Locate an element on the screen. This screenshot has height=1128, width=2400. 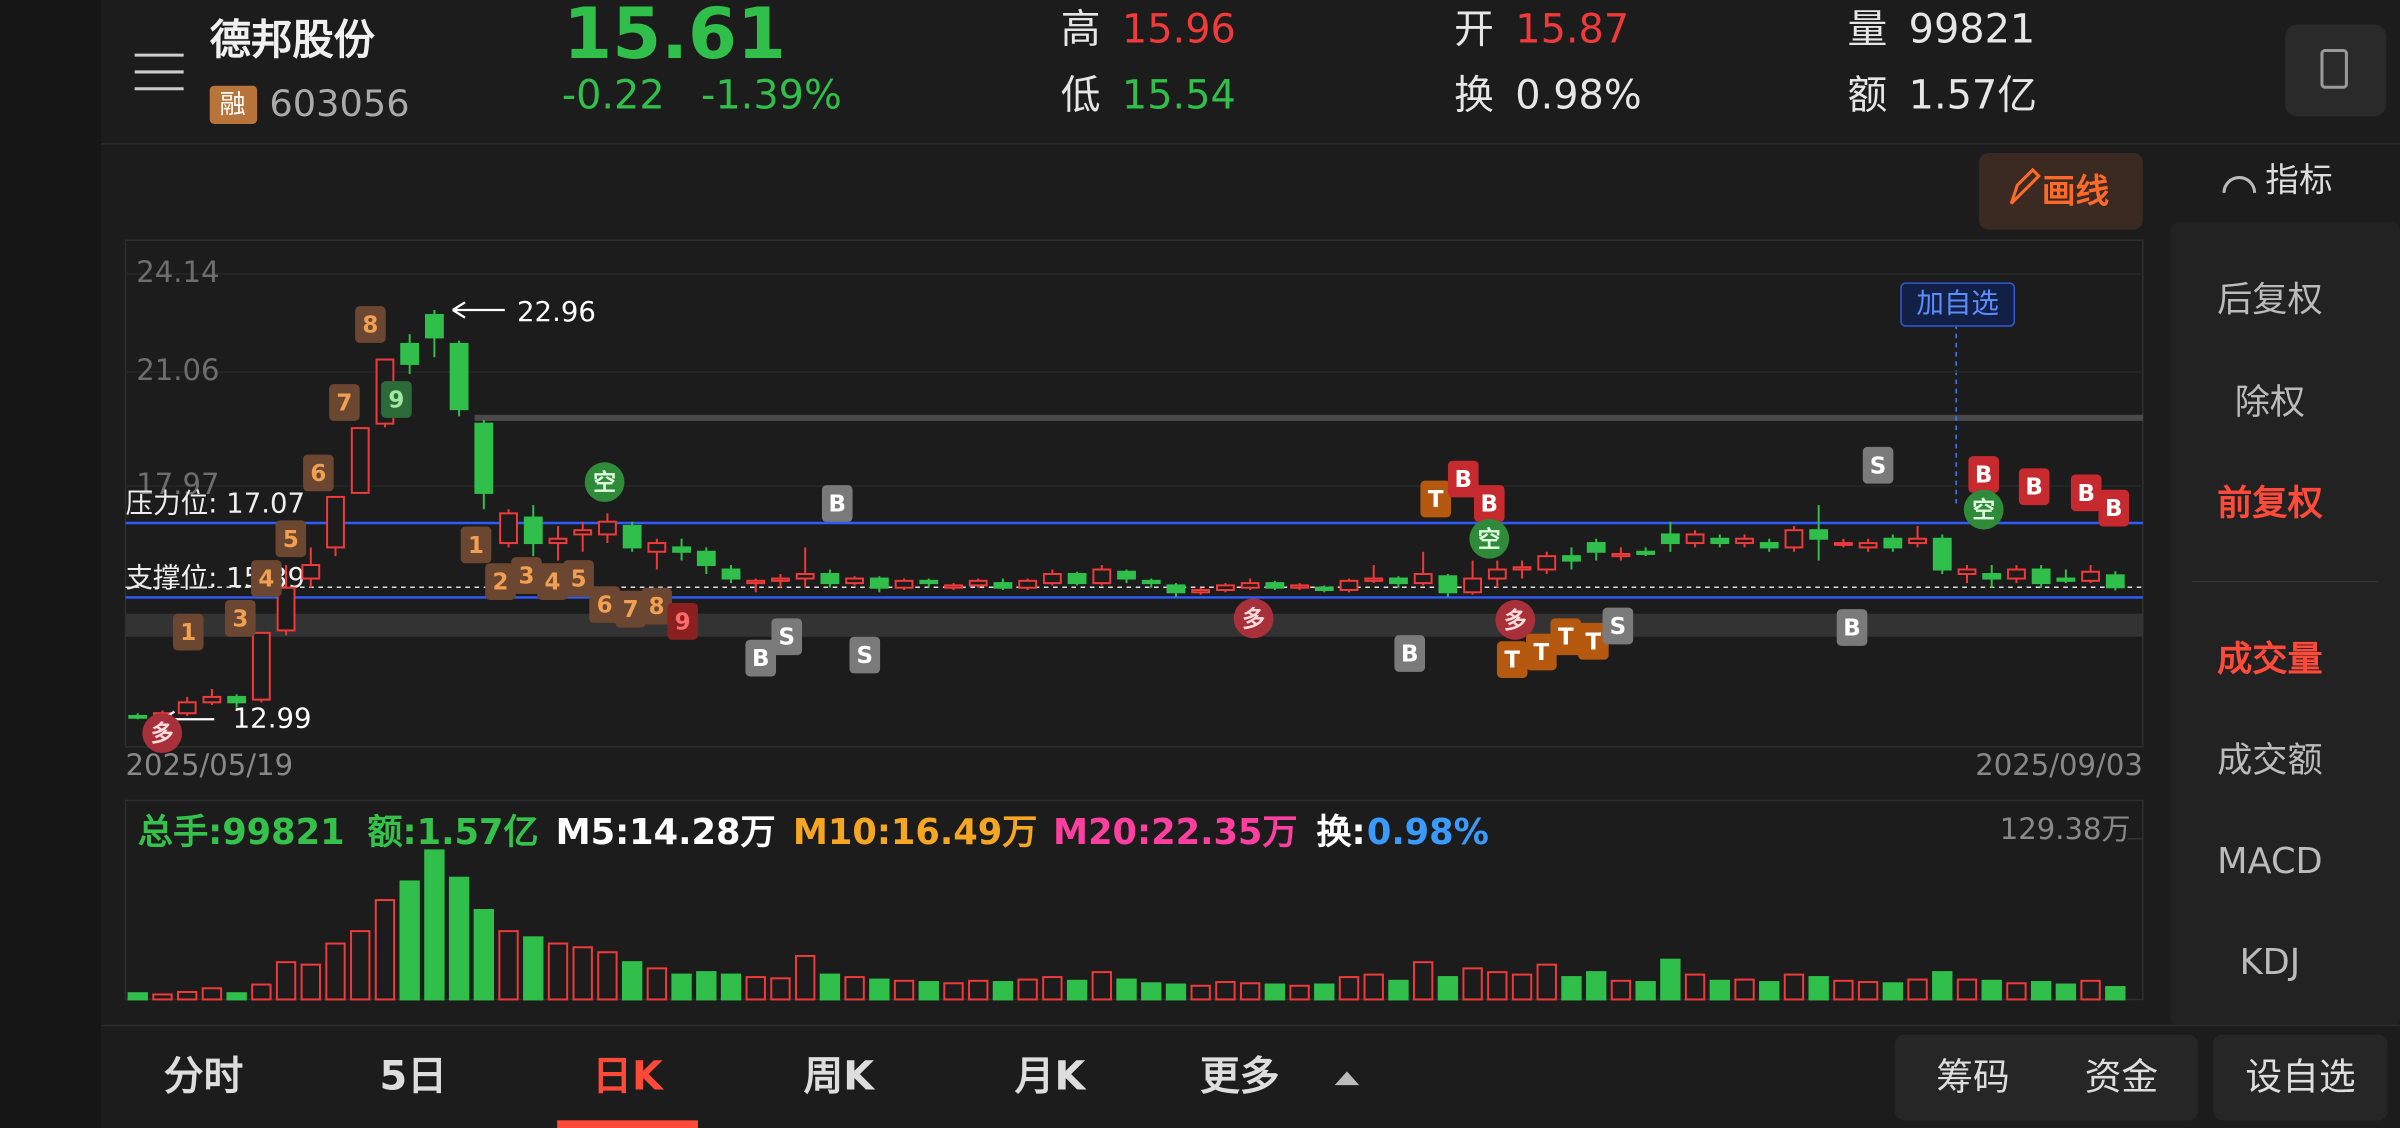
tab: 5日 is located at coordinates (413, 1077).